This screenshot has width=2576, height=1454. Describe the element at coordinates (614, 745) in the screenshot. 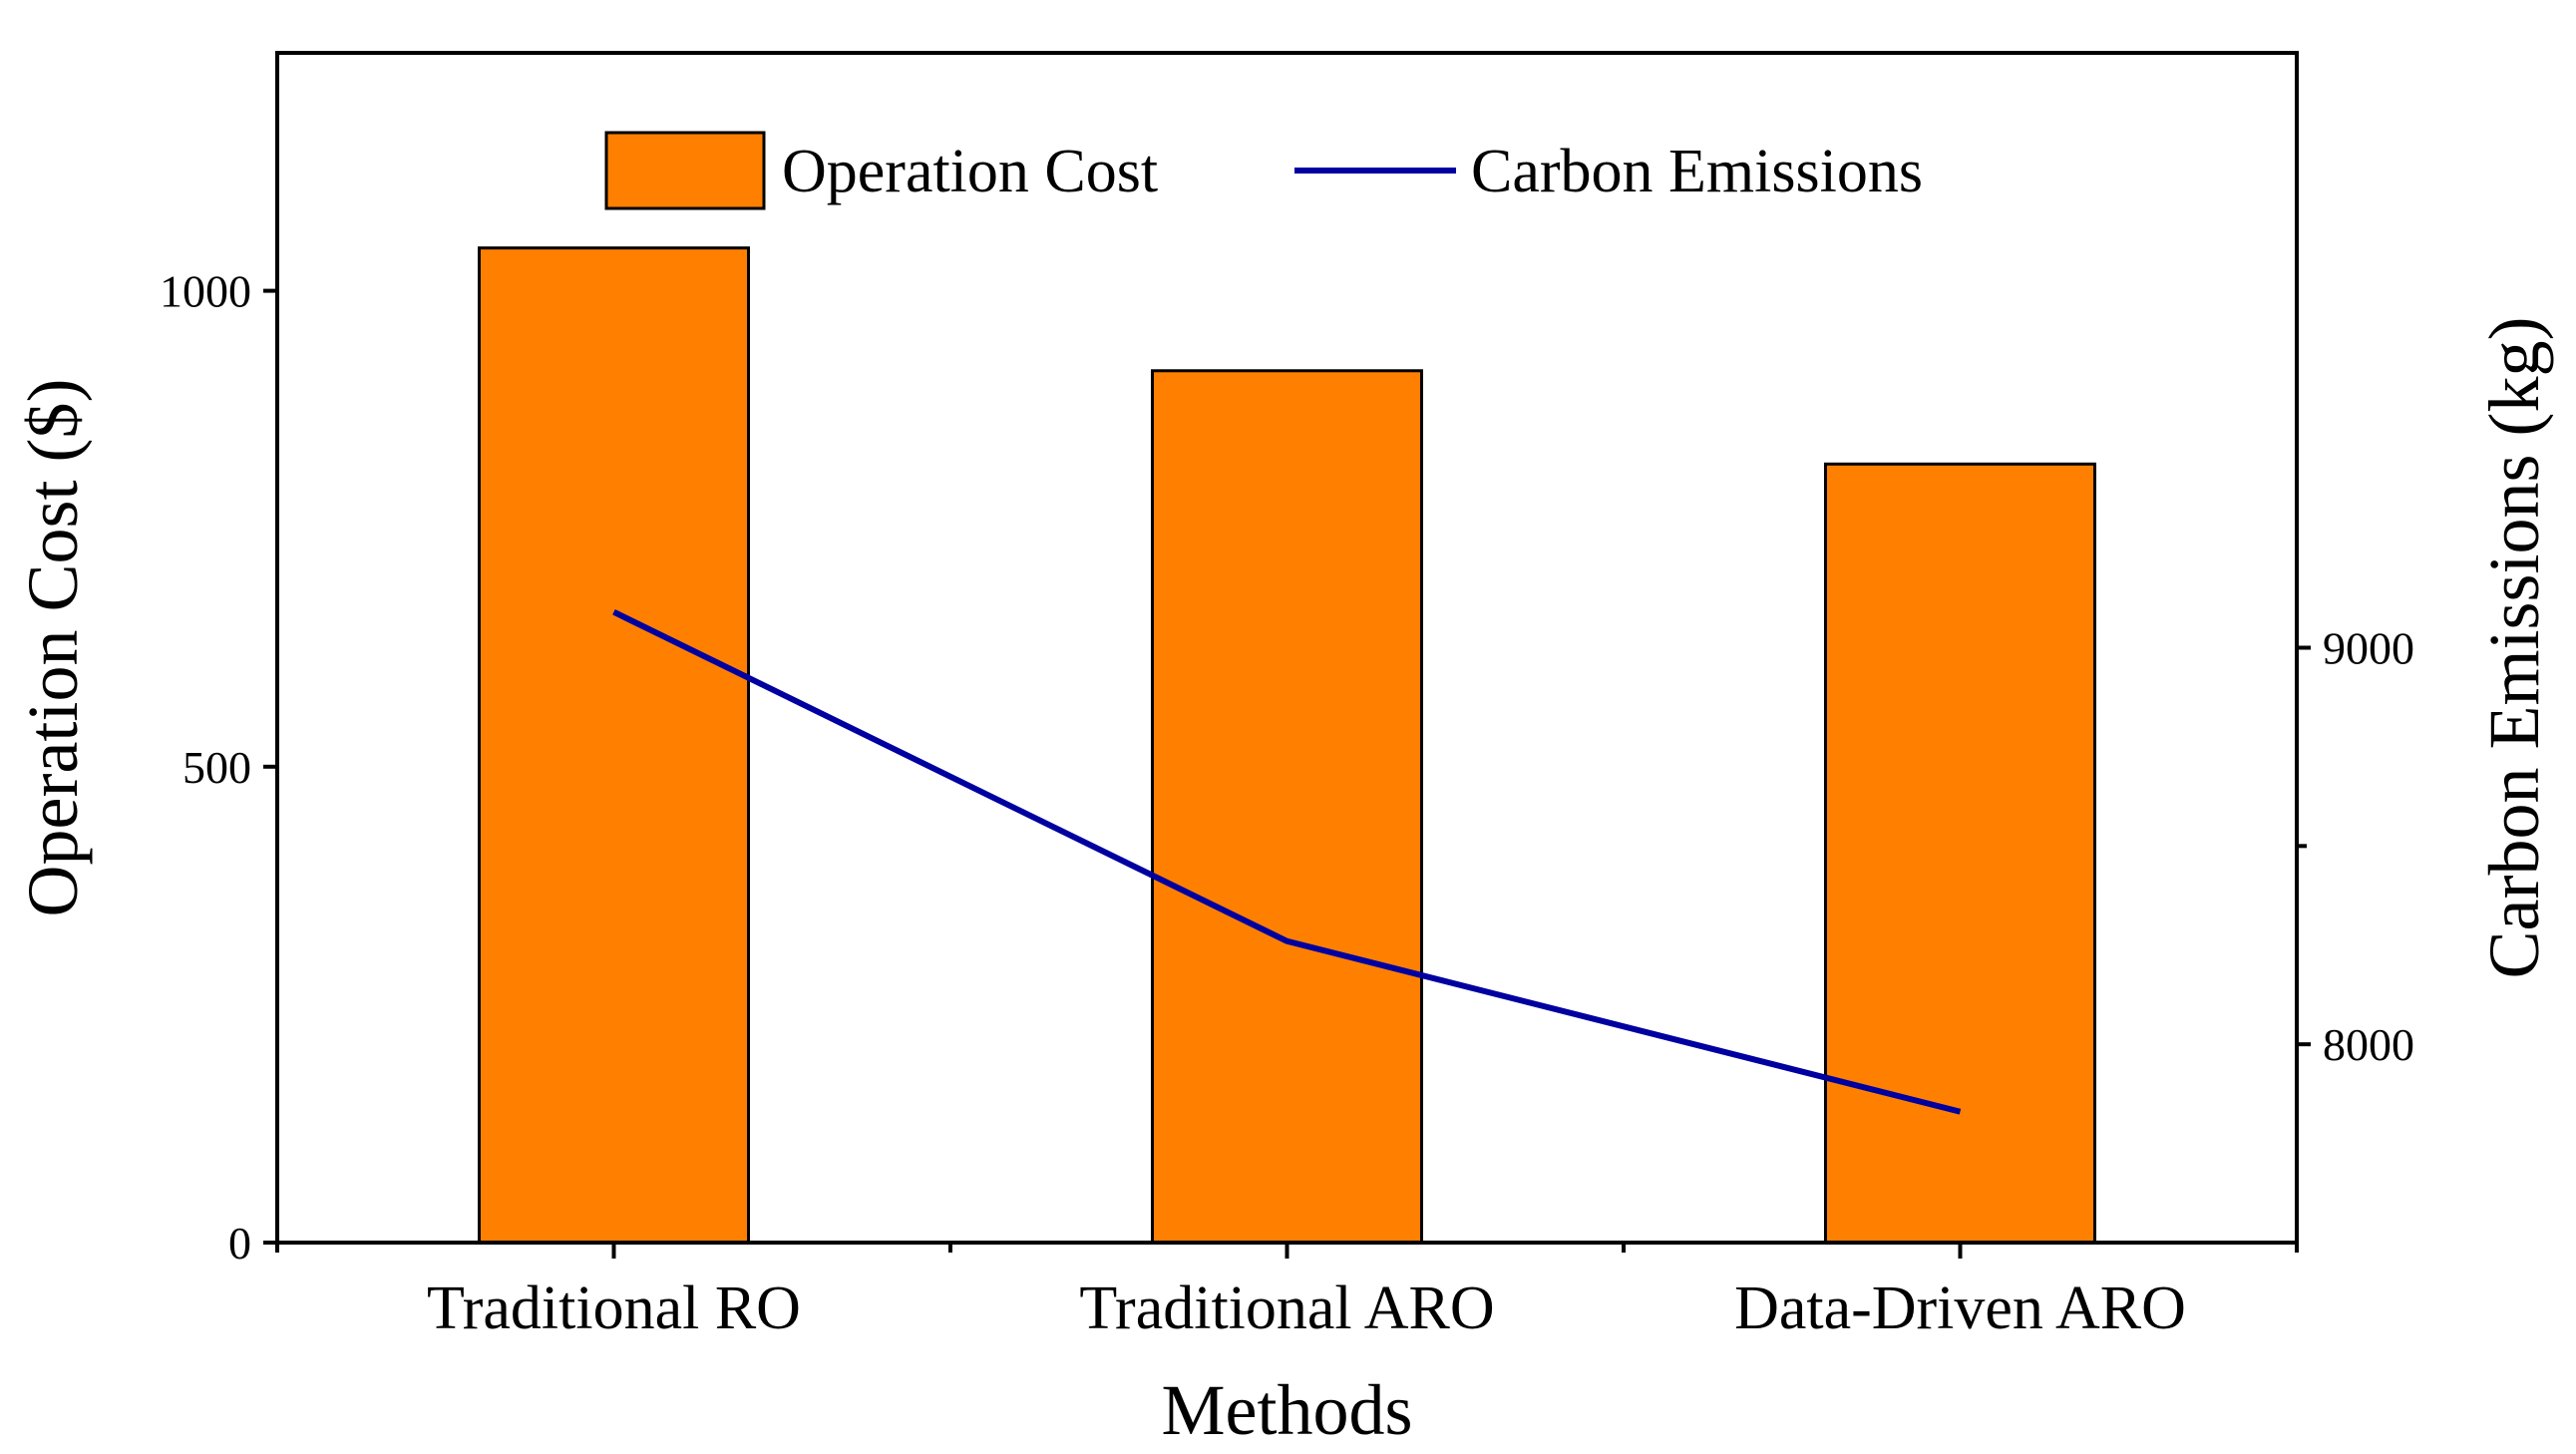

I see `bar-traditional-ro` at that location.